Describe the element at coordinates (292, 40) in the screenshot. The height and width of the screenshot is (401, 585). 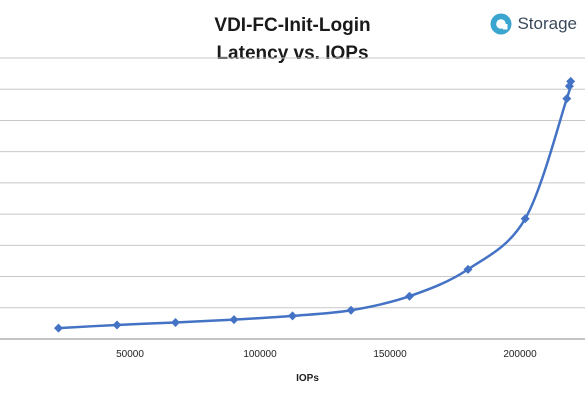
I see `chart-title: VDI-FC-Init-Login Latency vs. IOPs` at that location.